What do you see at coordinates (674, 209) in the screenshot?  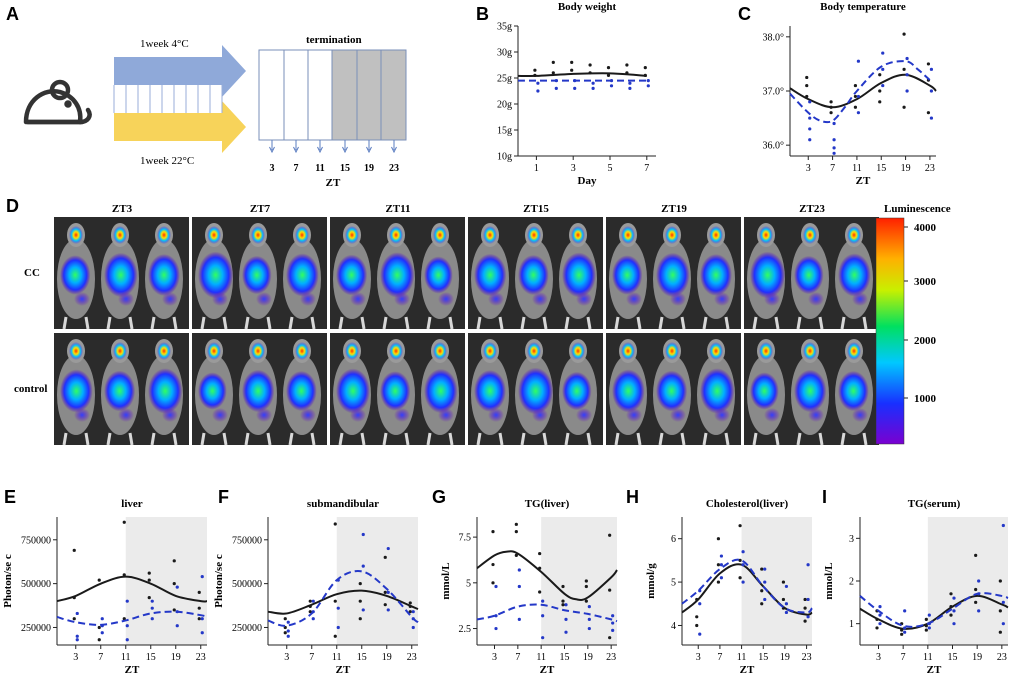 I see `imaging-column-label: ZT19` at bounding box center [674, 209].